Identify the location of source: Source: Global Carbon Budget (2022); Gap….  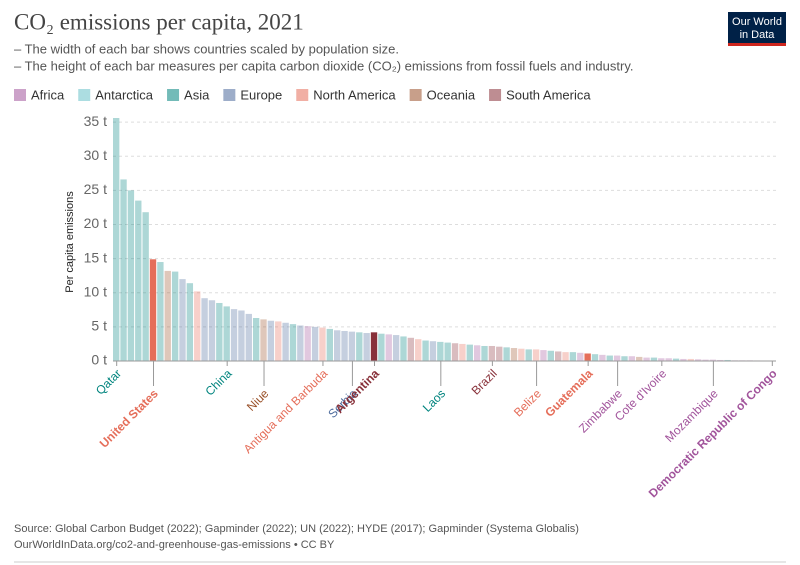
(296, 529).